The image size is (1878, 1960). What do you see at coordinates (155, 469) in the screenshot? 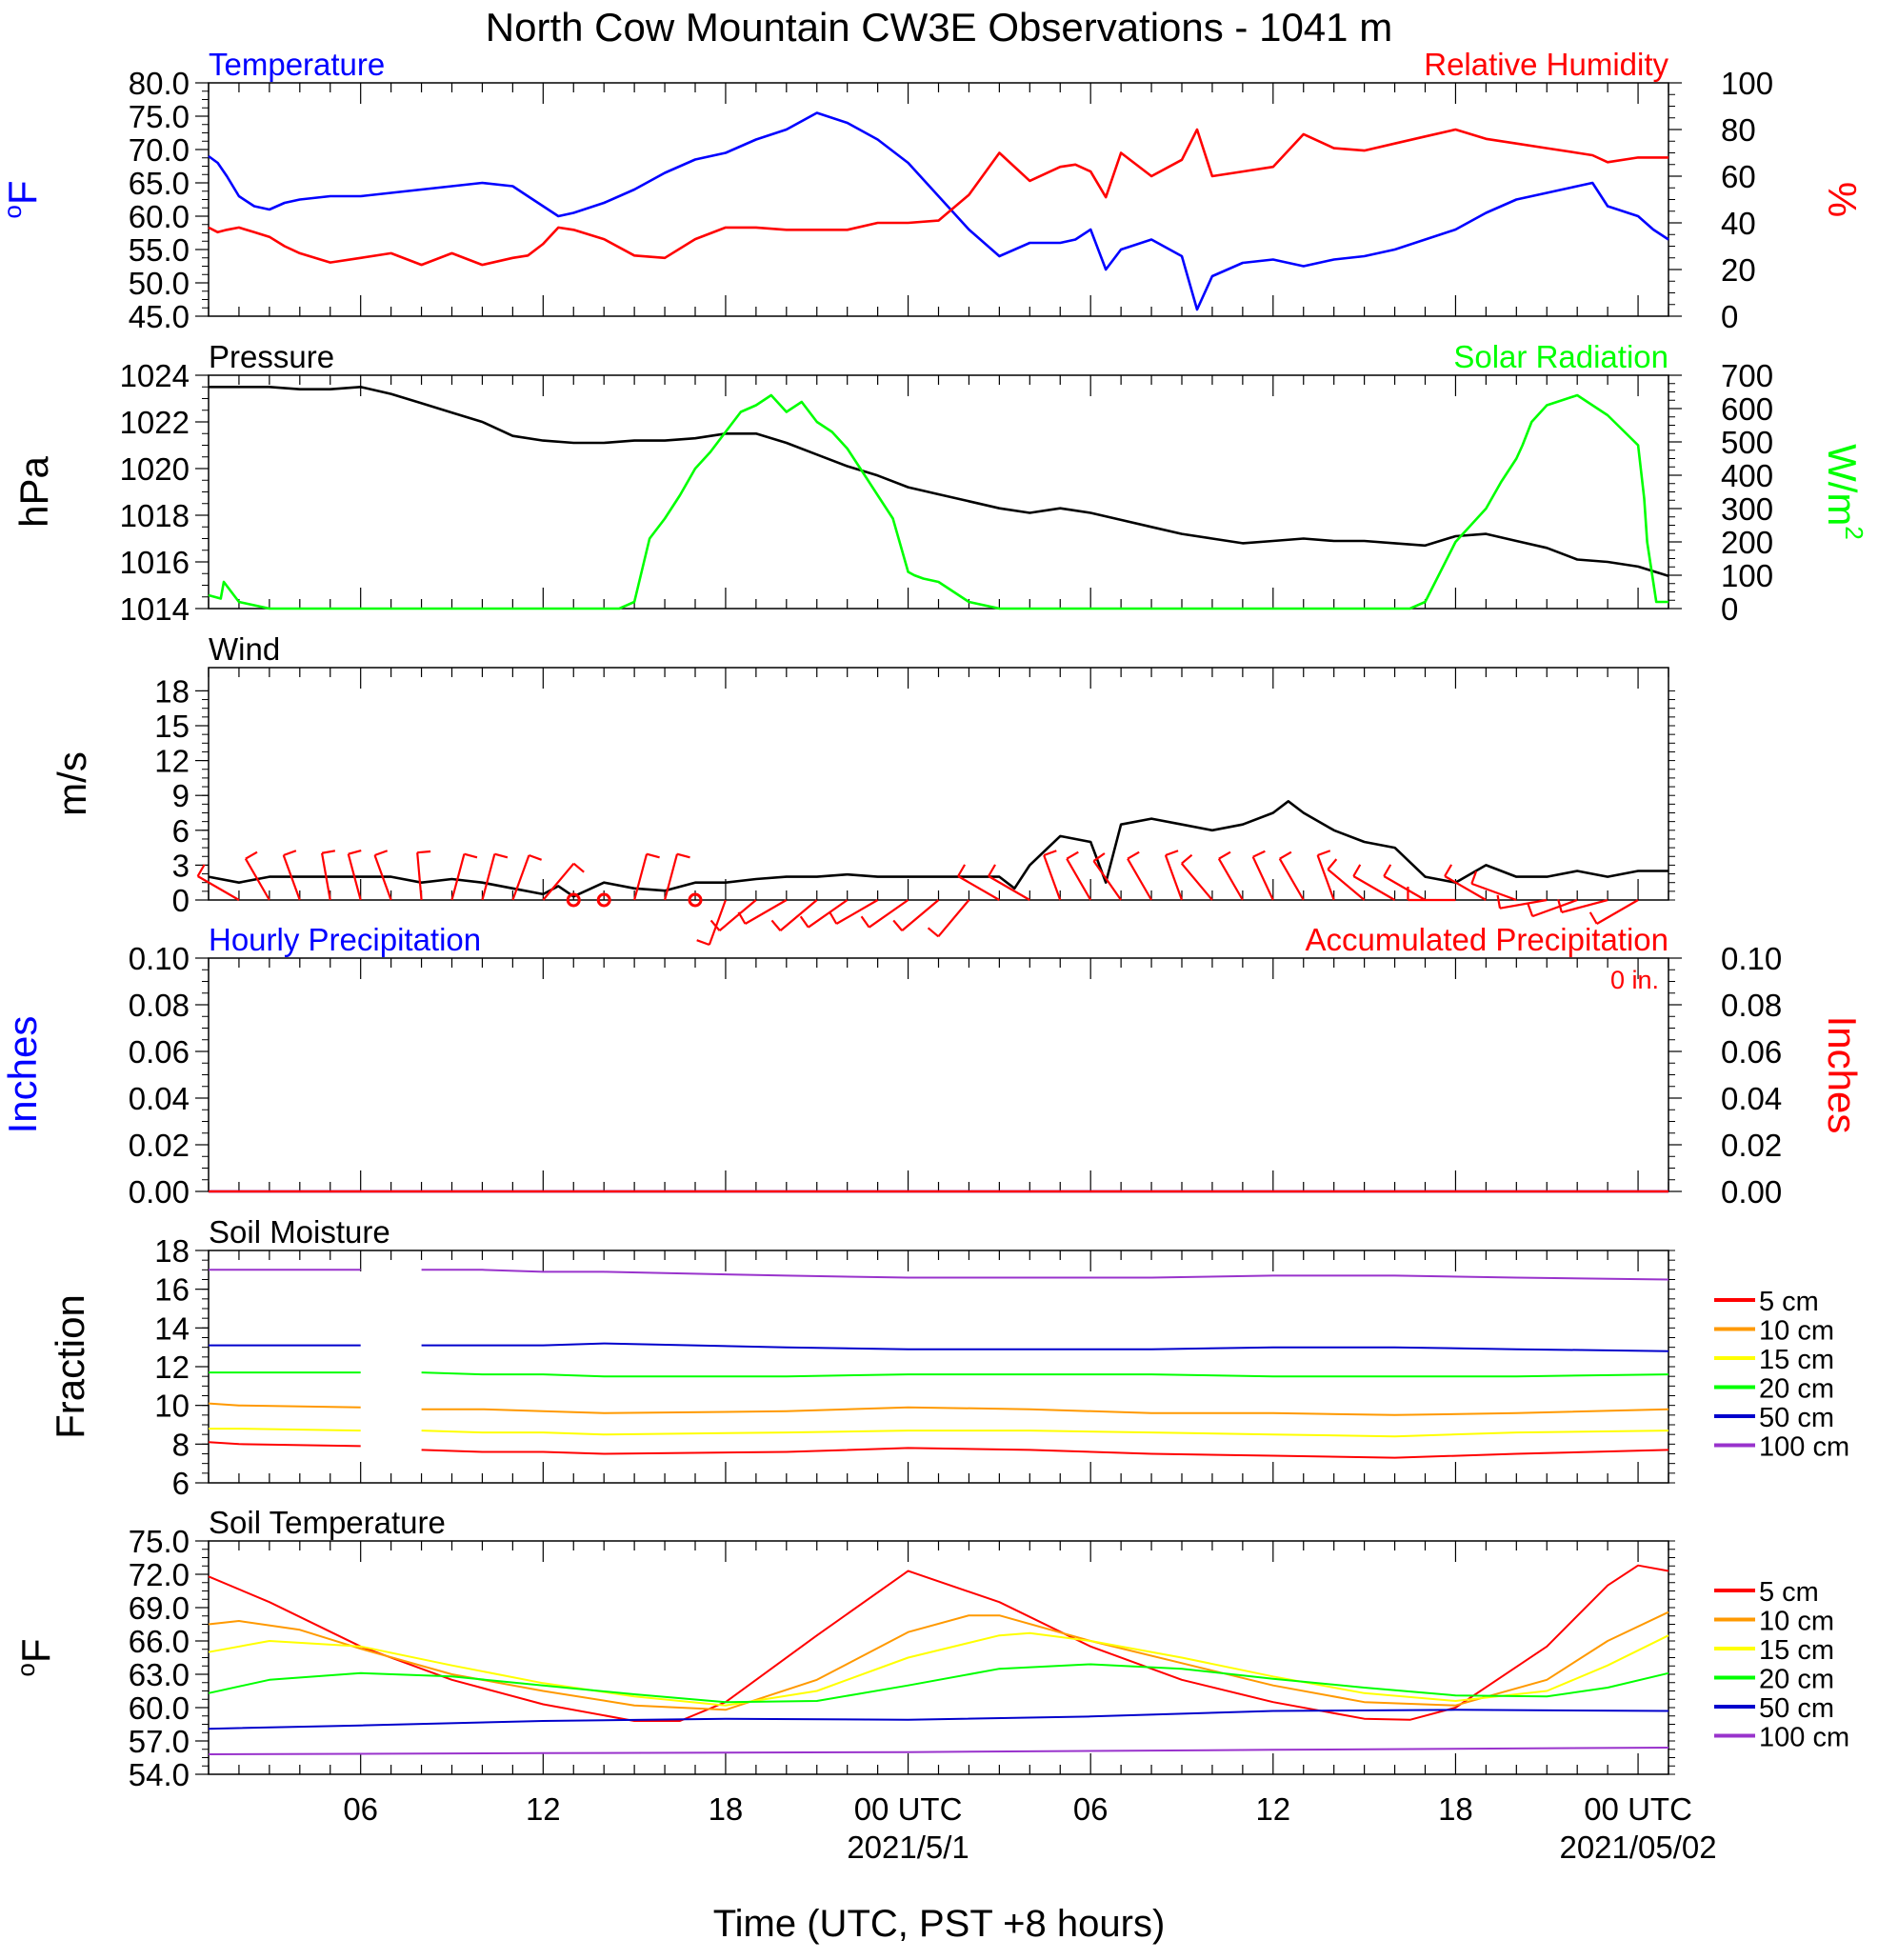
I see `y-left-tick-label: 1020` at bounding box center [155, 469].